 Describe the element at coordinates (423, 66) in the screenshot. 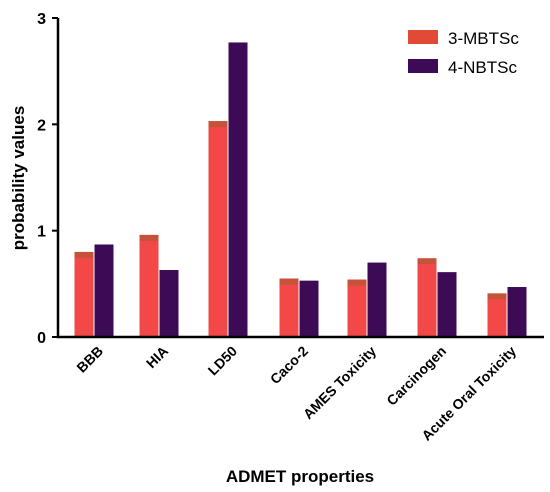

I see `legend-swatch-4-nbtsc` at that location.